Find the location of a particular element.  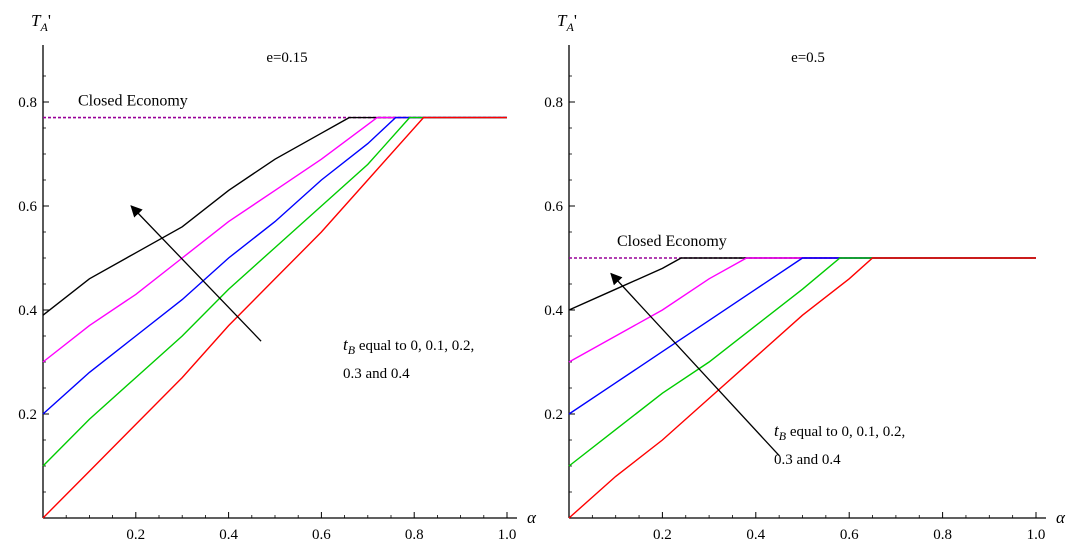

chart-title: e=0.5 is located at coordinates (808, 58).